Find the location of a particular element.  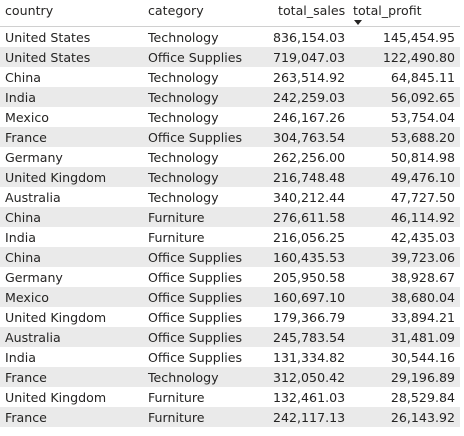

cell-total-sales: 276,611.58 is located at coordinates (310, 217).